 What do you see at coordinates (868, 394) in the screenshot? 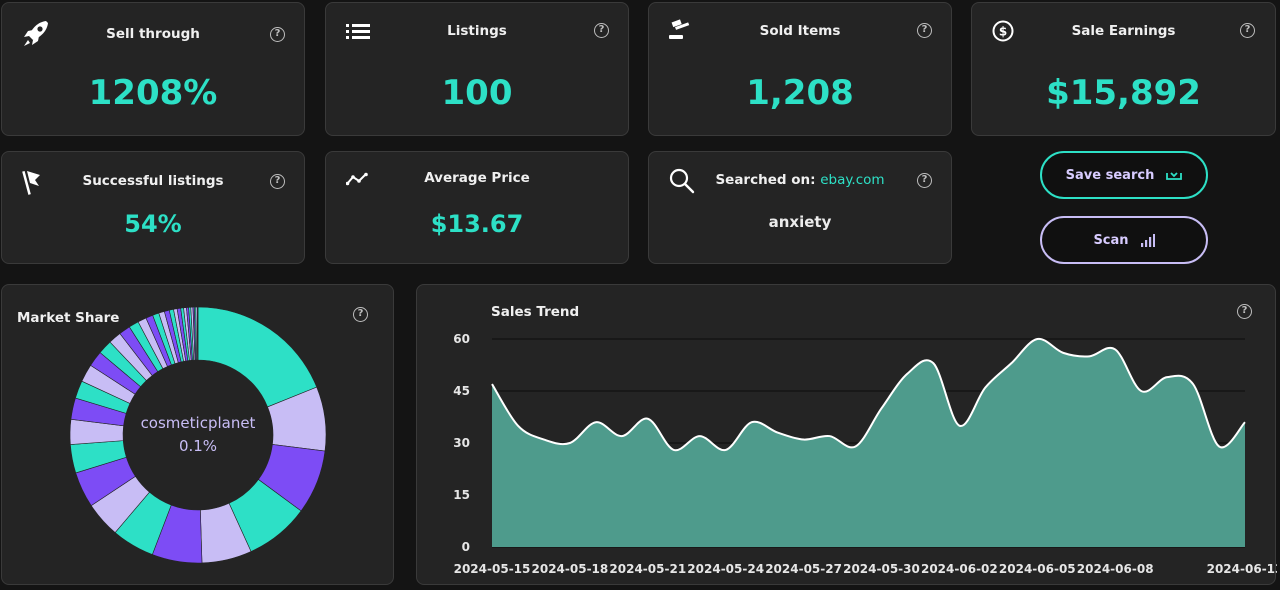
I see `sales-line` at bounding box center [868, 394].